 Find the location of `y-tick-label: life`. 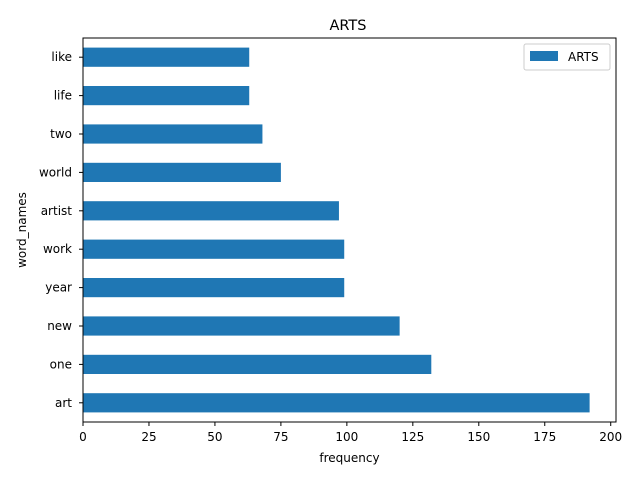

y-tick-label: life is located at coordinates (63, 96).